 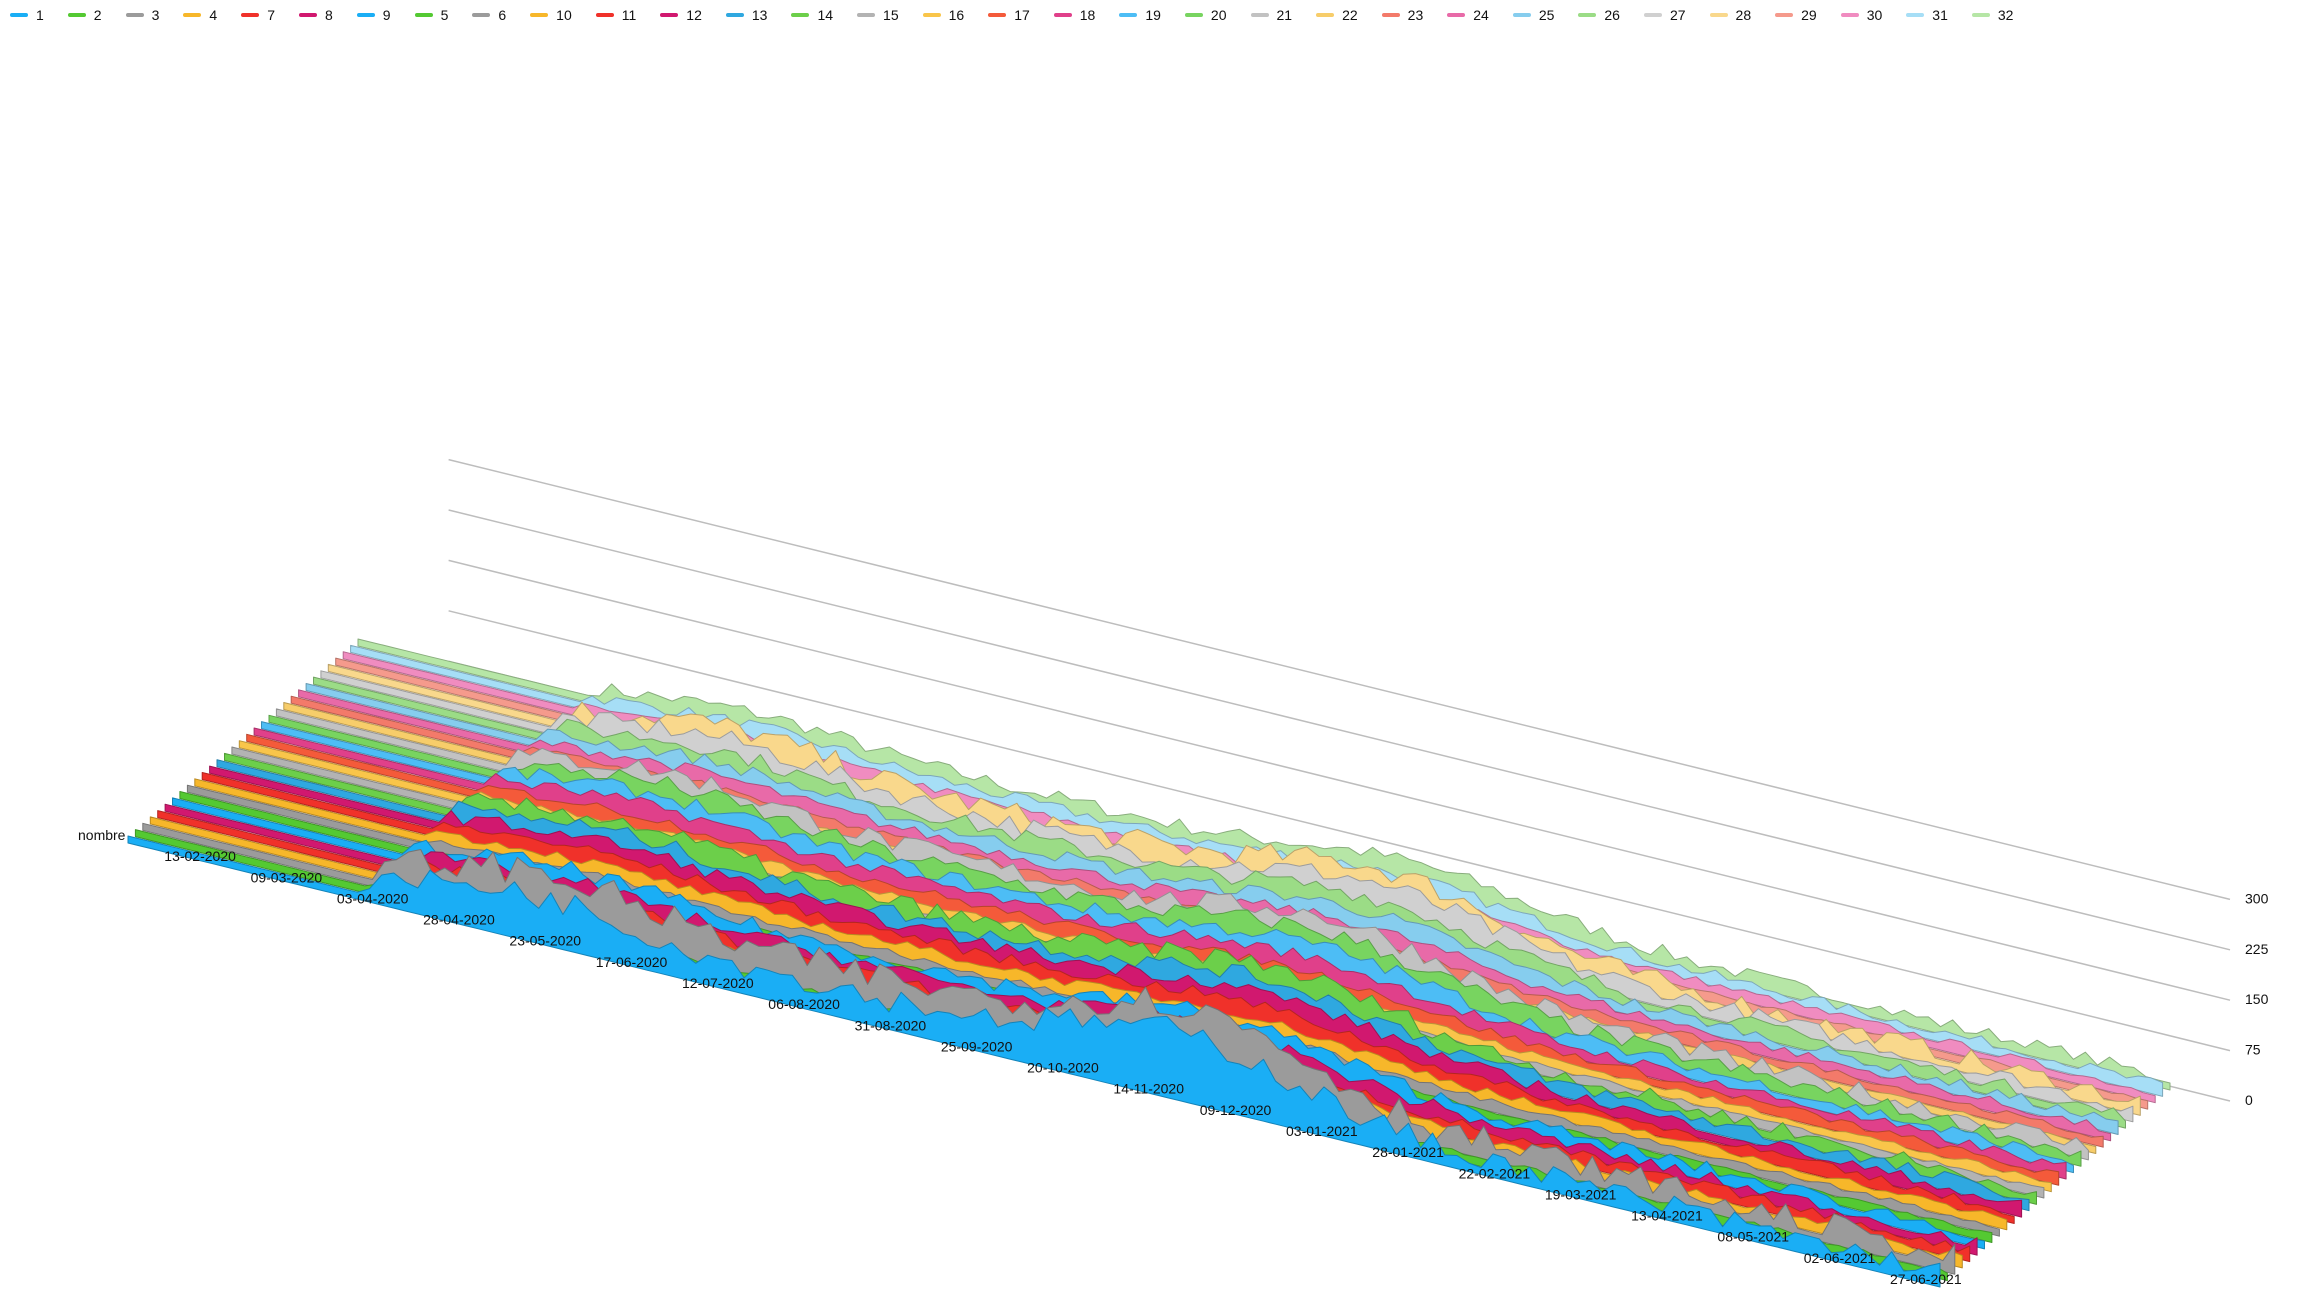 What do you see at coordinates (1153, 15) in the screenshot?
I see `legend-label: 19` at bounding box center [1153, 15].